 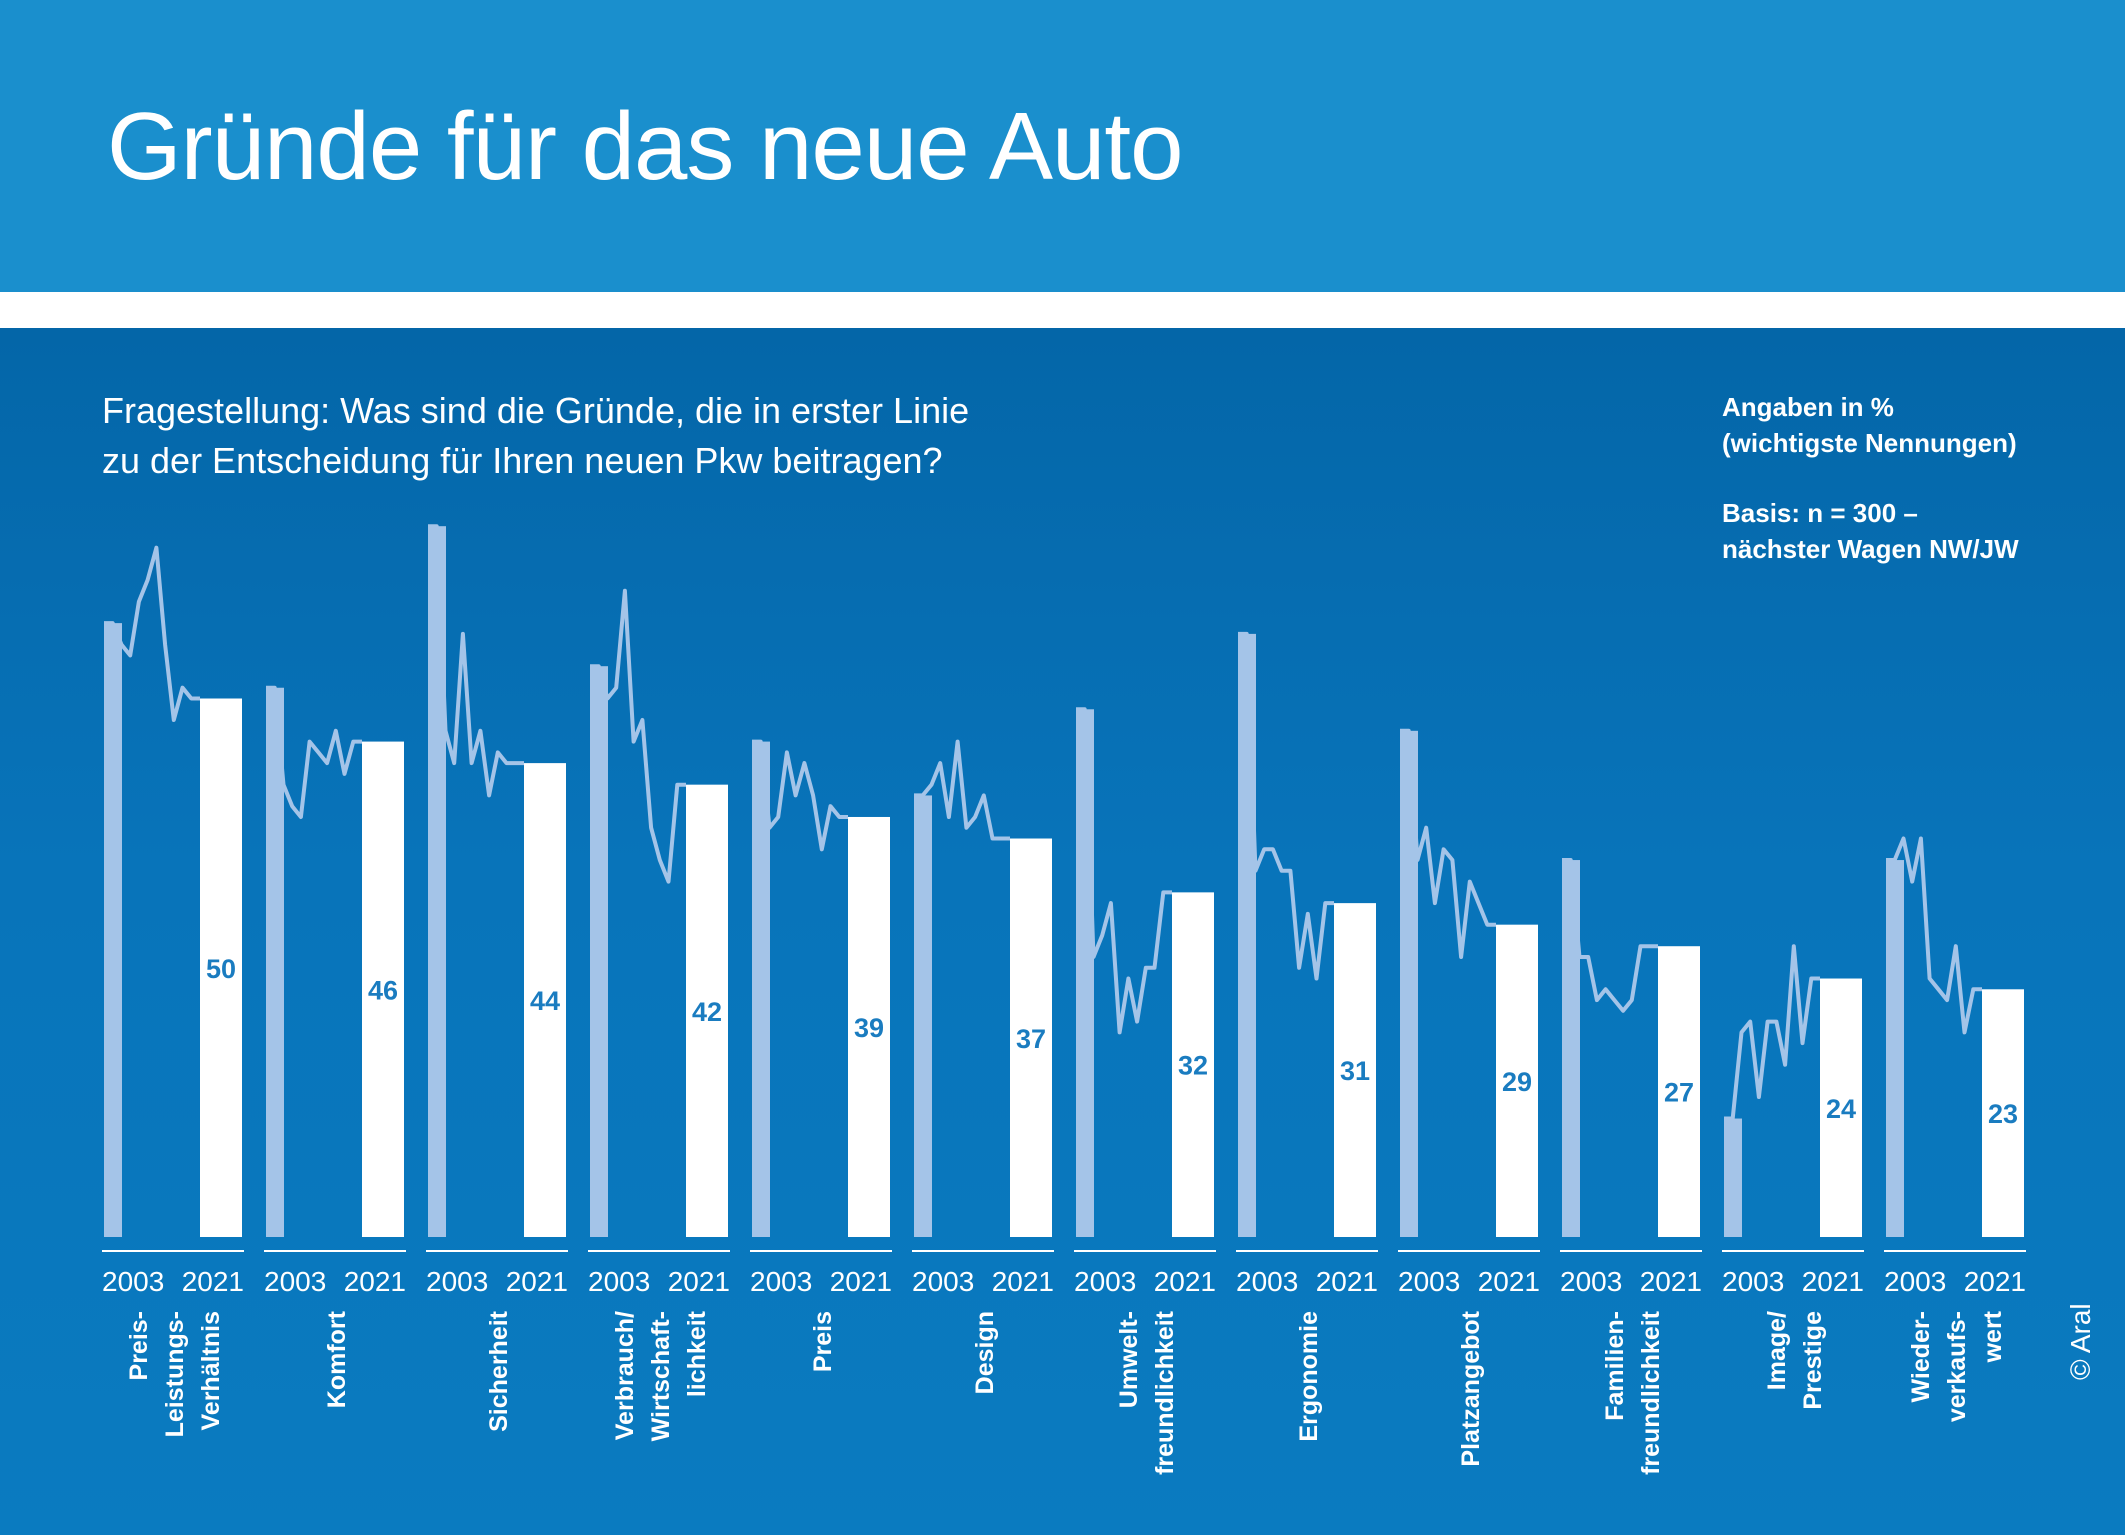 I want to click on category-label: Verbrauch/Wirtschaft-lichkeit, so click(x=661, y=1375).